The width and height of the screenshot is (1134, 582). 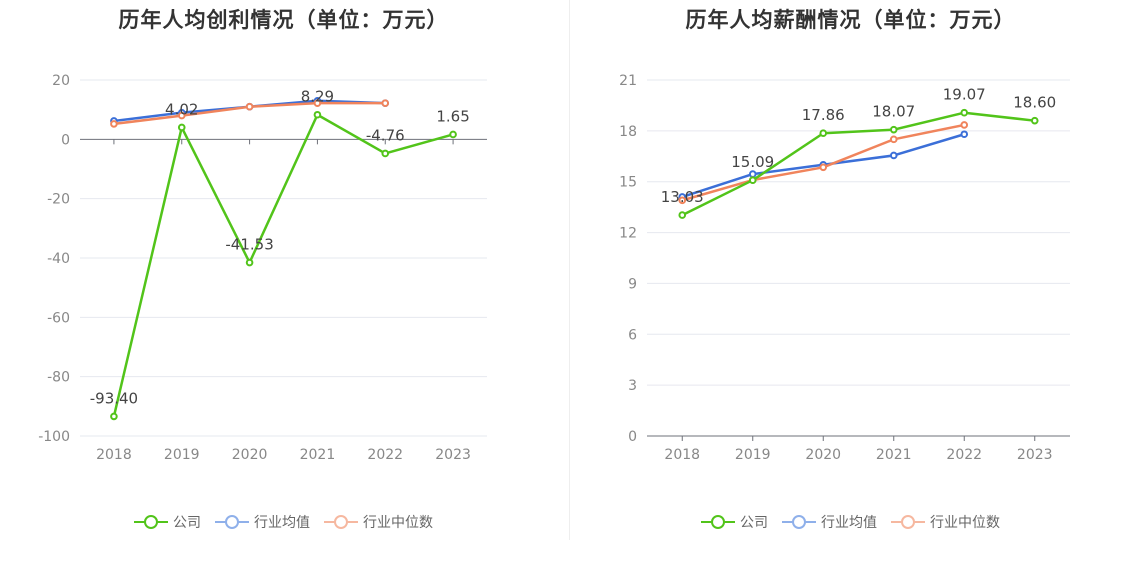 I want to click on data-label: 17.86, so click(x=823, y=115).